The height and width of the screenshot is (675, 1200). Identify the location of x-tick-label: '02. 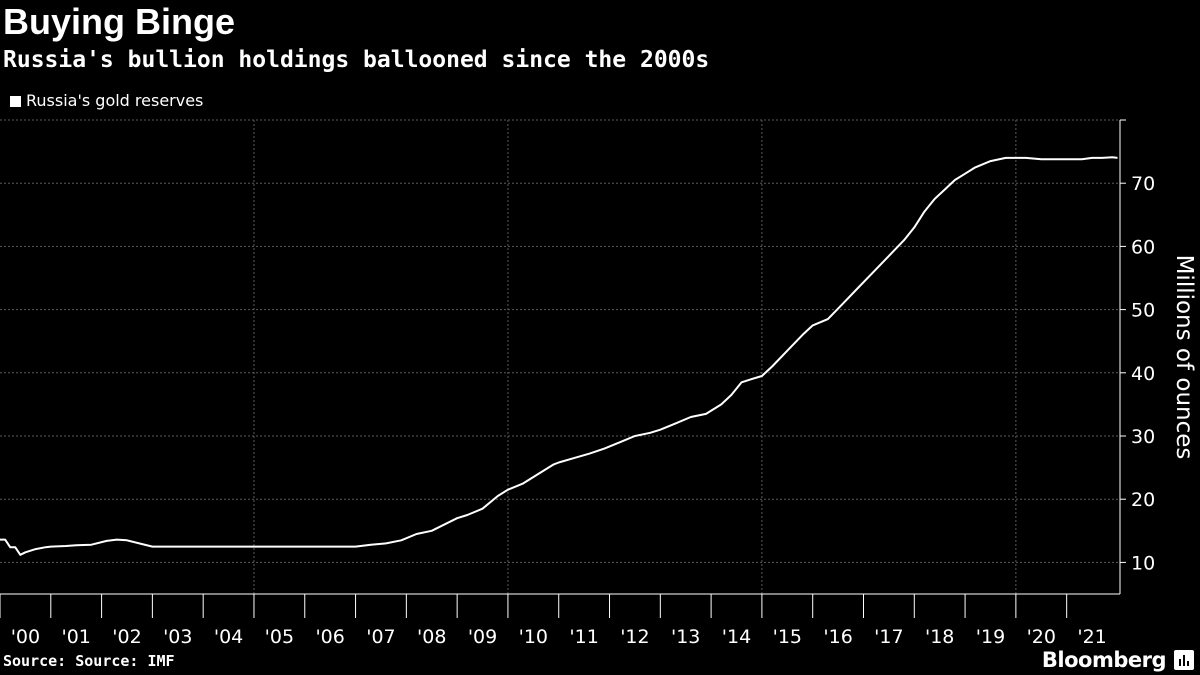
(126, 637).